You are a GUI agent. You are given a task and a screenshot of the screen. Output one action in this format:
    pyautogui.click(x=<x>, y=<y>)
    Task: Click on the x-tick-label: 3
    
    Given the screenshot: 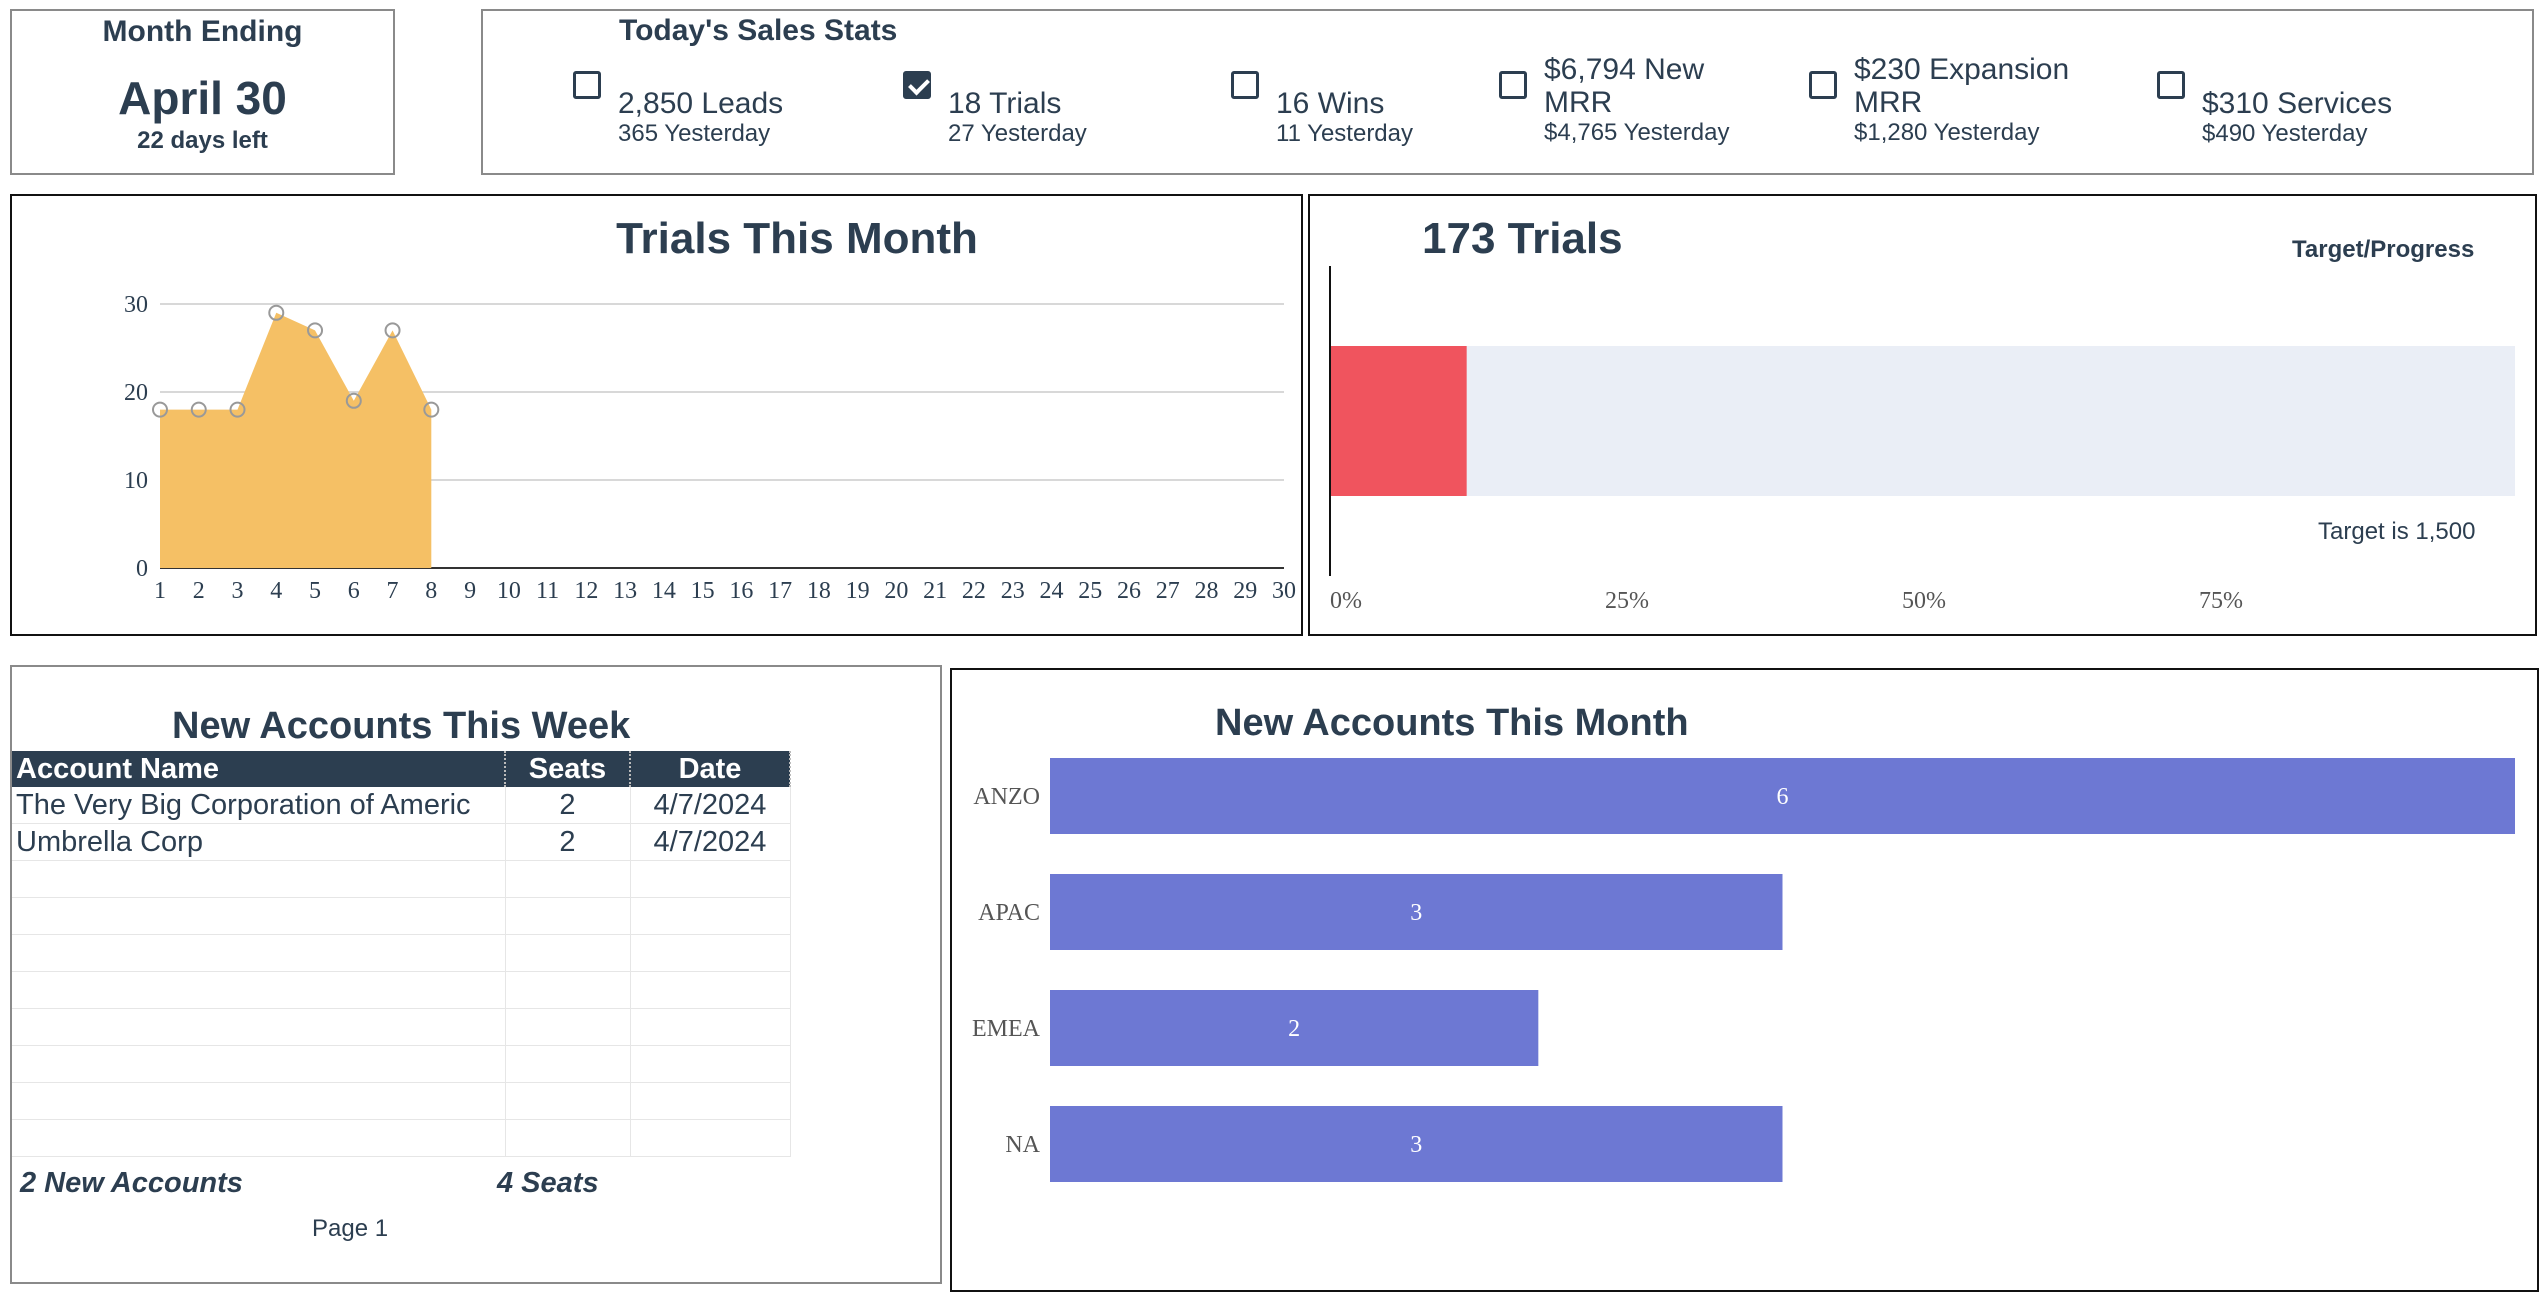 What is the action you would take?
    pyautogui.click(x=238, y=591)
    